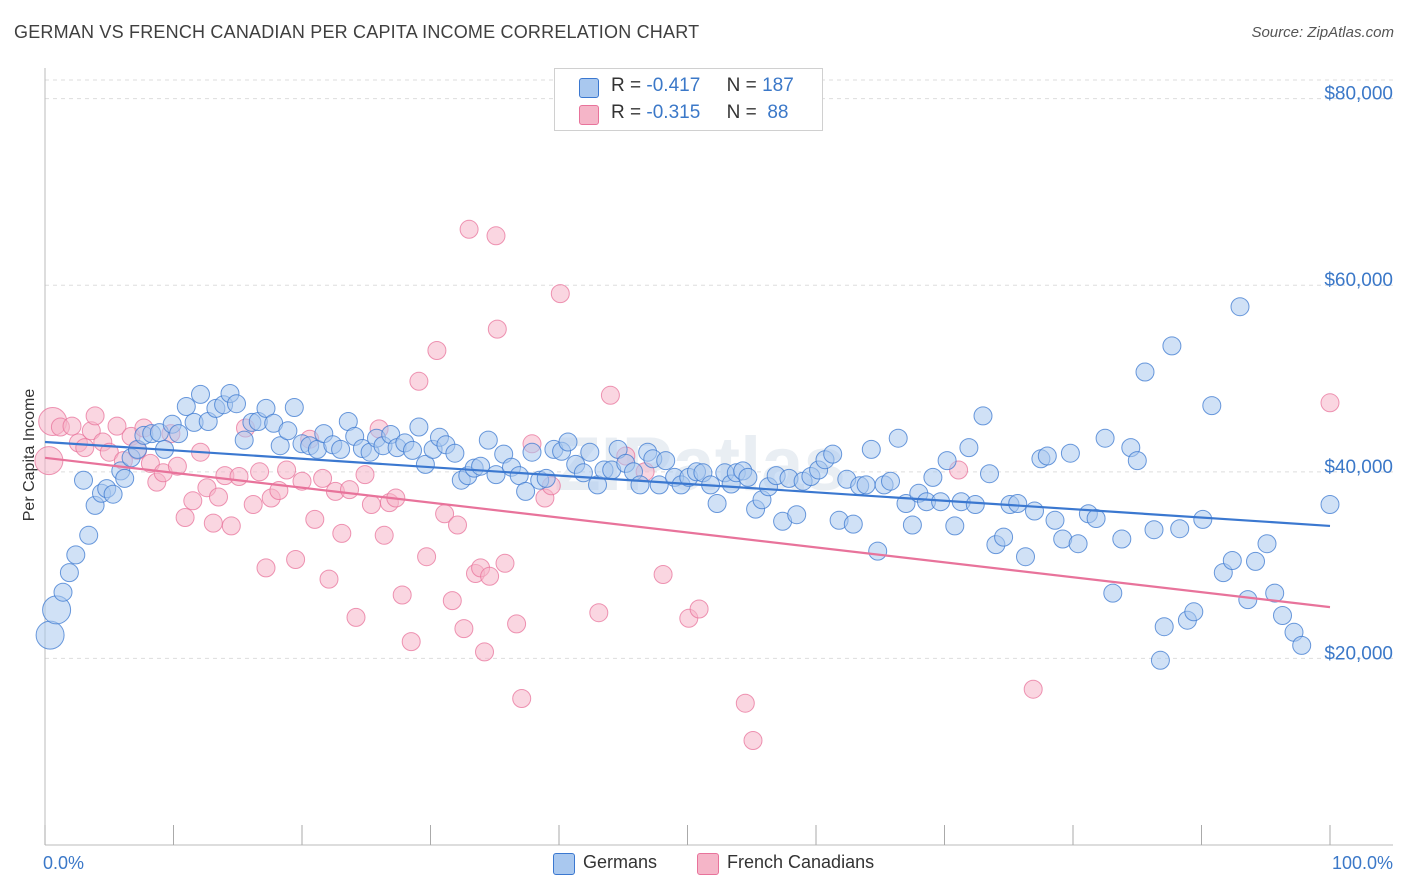 The height and width of the screenshot is (892, 1406). What do you see at coordinates (620, 862) in the screenshot?
I see `germans-legend-label: Germans` at bounding box center [620, 862].